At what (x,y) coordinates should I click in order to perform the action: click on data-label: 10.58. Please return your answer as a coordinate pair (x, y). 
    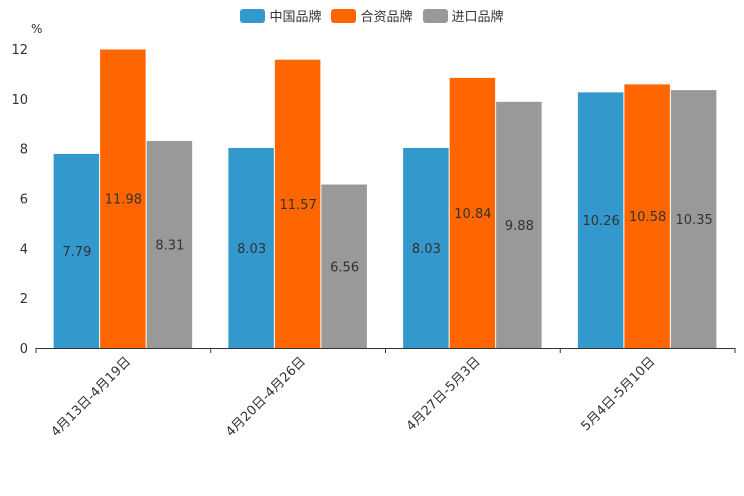
    Looking at the image, I should click on (647, 217).